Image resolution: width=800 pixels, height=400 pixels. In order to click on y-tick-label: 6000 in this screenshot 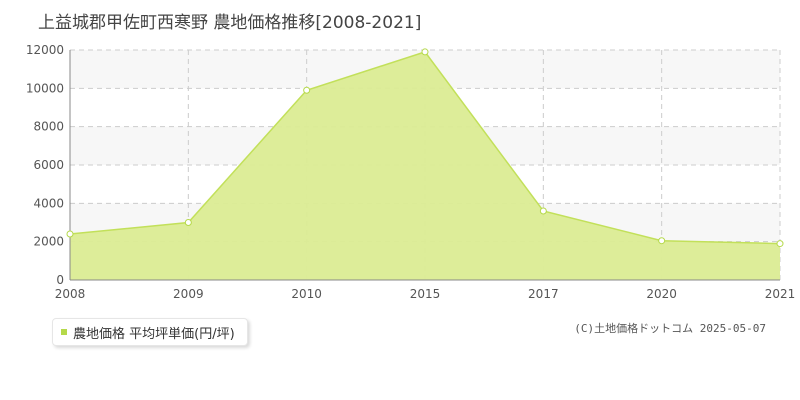, I will do `click(48, 165)`.